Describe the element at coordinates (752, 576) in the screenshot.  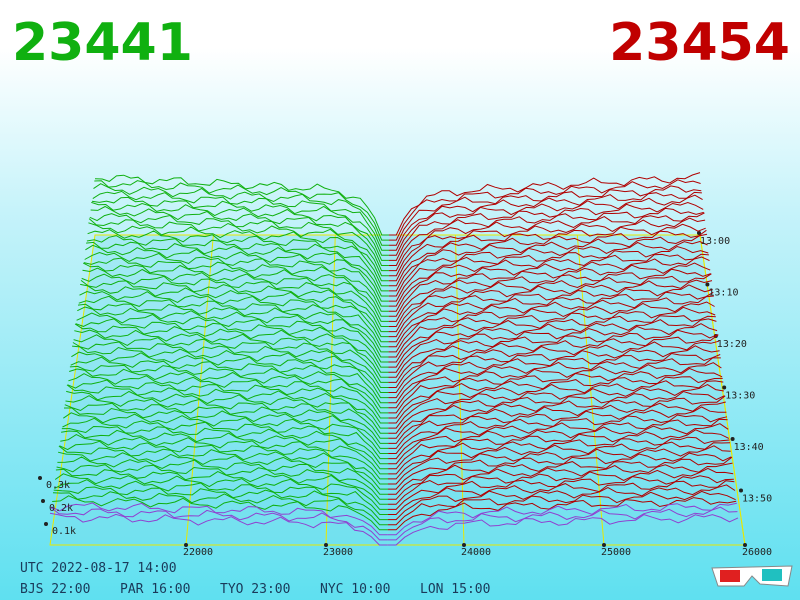
I see `glasses-icon` at that location.